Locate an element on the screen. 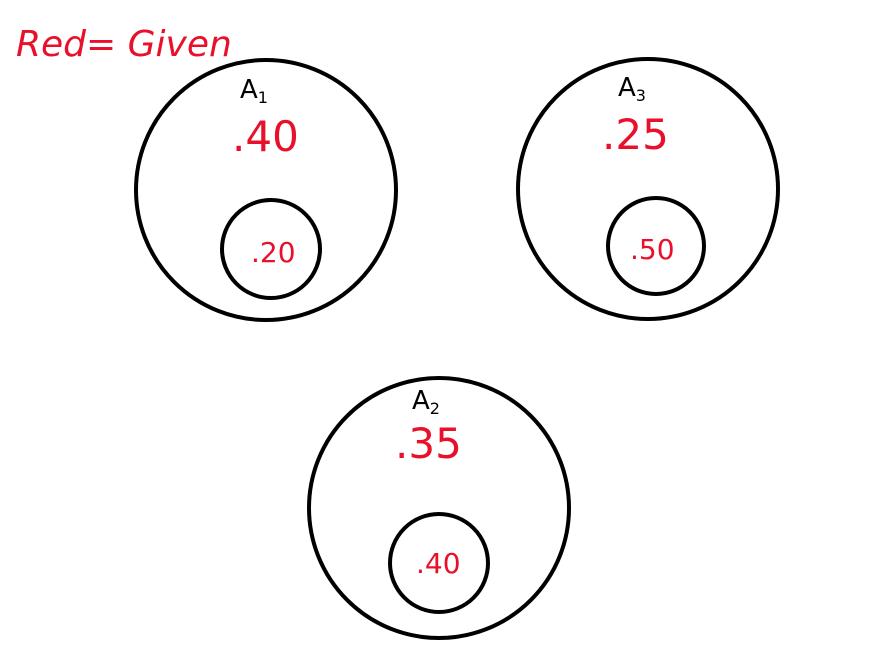 This screenshot has width=871, height=665. event-a3-label: A3 is located at coordinates (632, 89).